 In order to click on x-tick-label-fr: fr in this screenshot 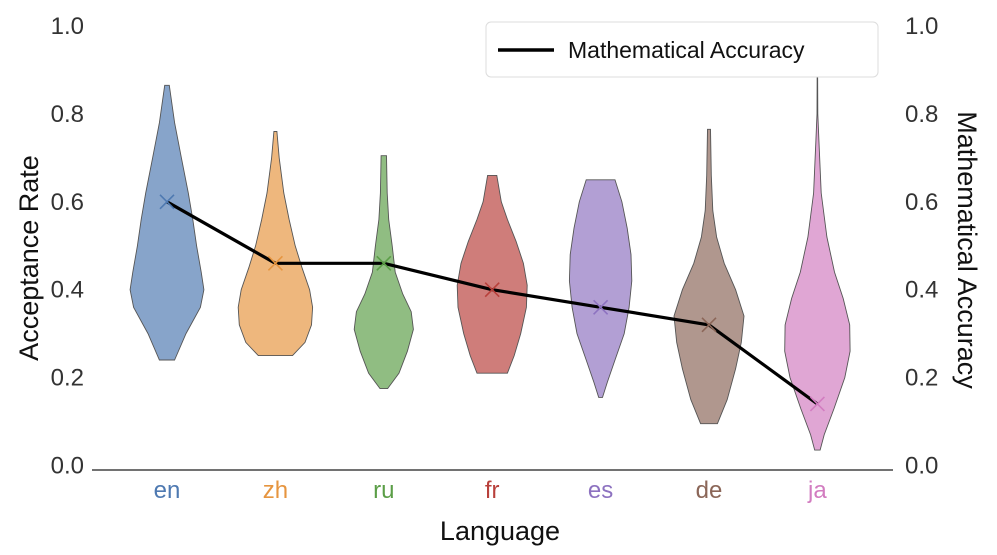, I will do `click(492, 490)`.